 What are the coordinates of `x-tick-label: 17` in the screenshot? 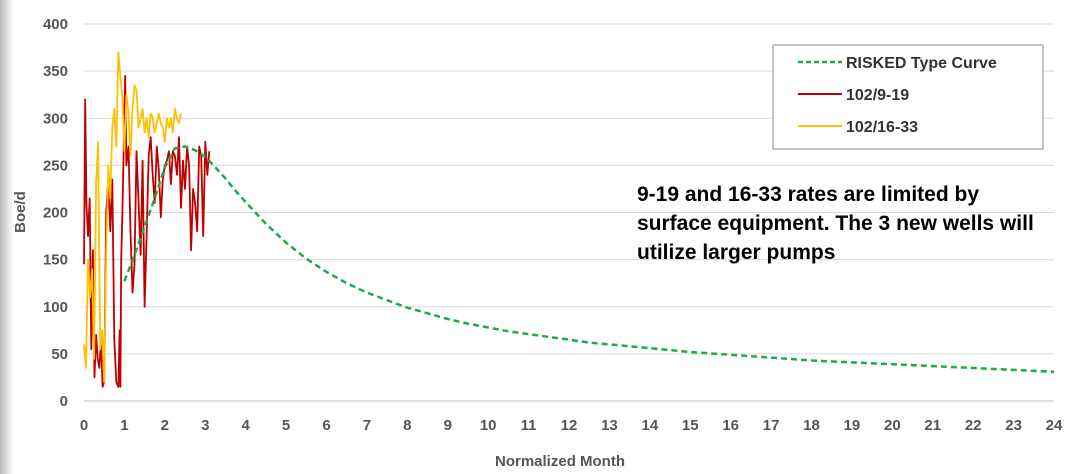 It's located at (771, 425).